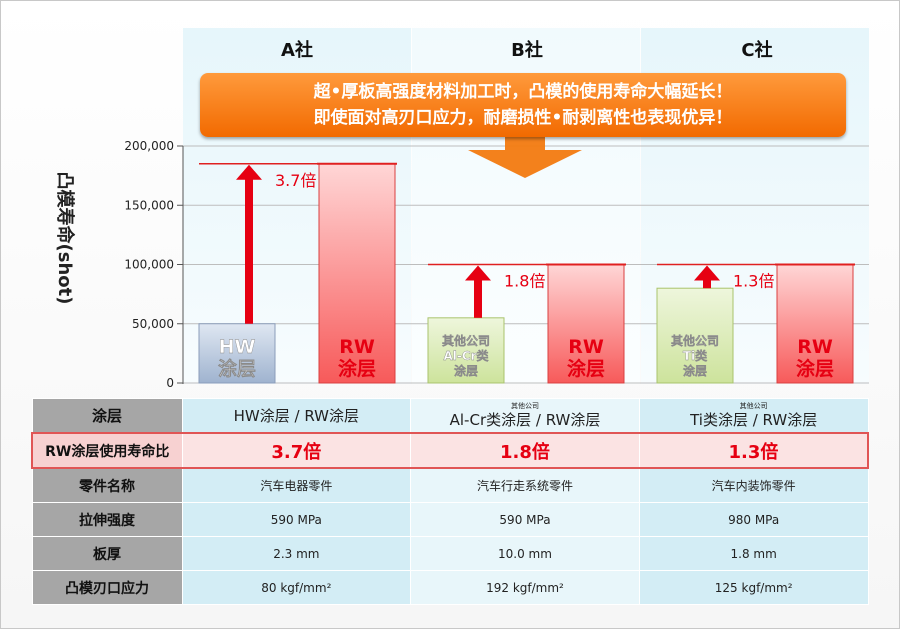 Image resolution: width=900 pixels, height=629 pixels. I want to click on row-header-part: 零件名称, so click(107, 485).